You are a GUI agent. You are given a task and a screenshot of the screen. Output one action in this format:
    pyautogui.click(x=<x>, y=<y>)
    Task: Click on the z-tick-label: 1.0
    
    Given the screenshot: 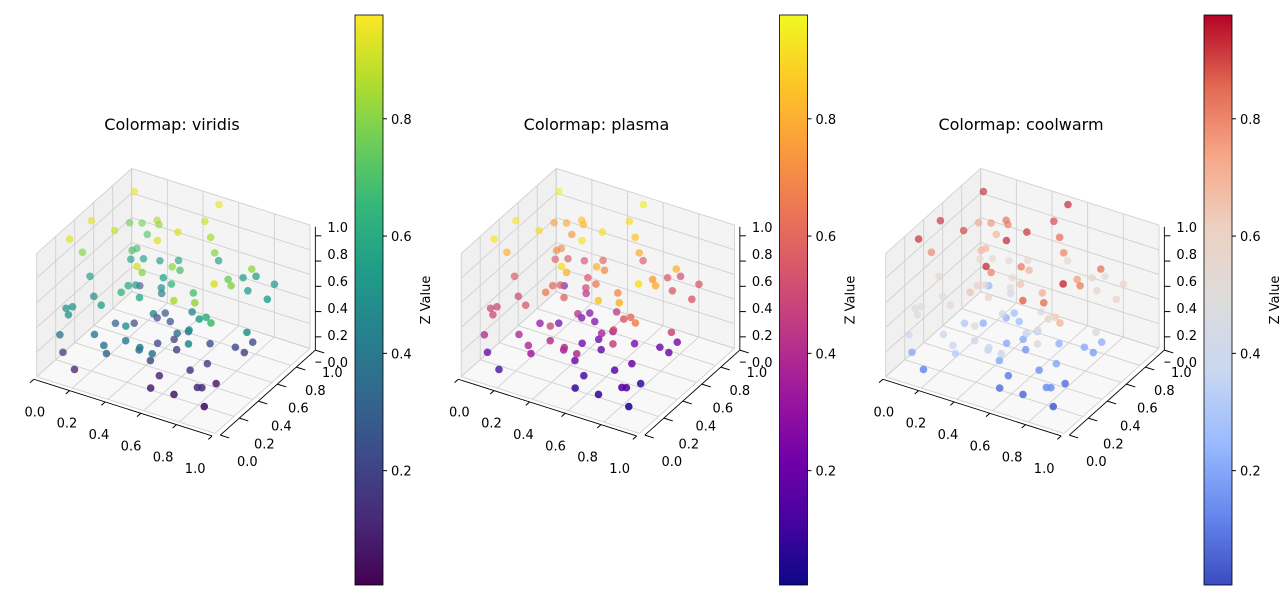 What is the action you would take?
    pyautogui.click(x=1186, y=228)
    